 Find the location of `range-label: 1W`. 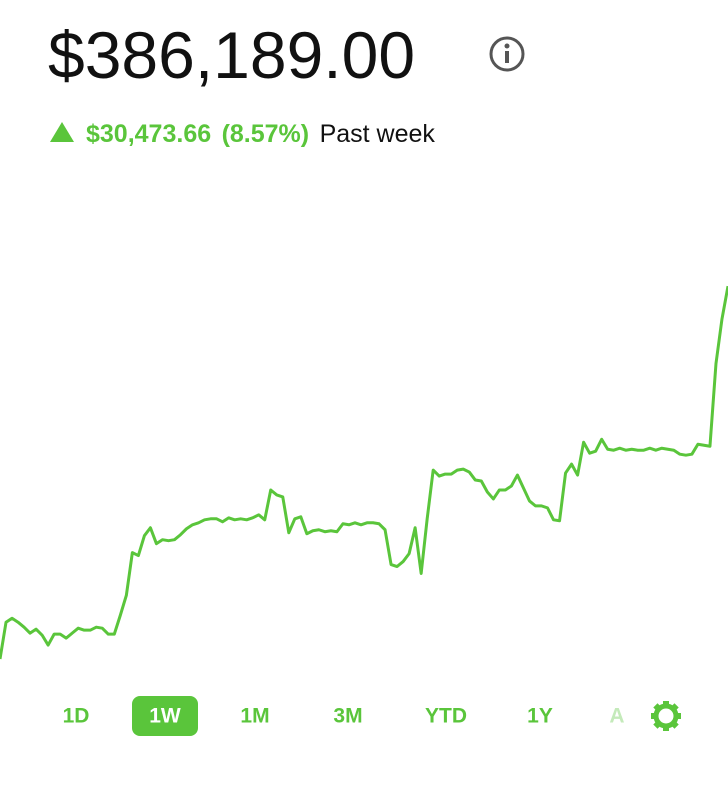

range-label: 1W is located at coordinates (165, 716).